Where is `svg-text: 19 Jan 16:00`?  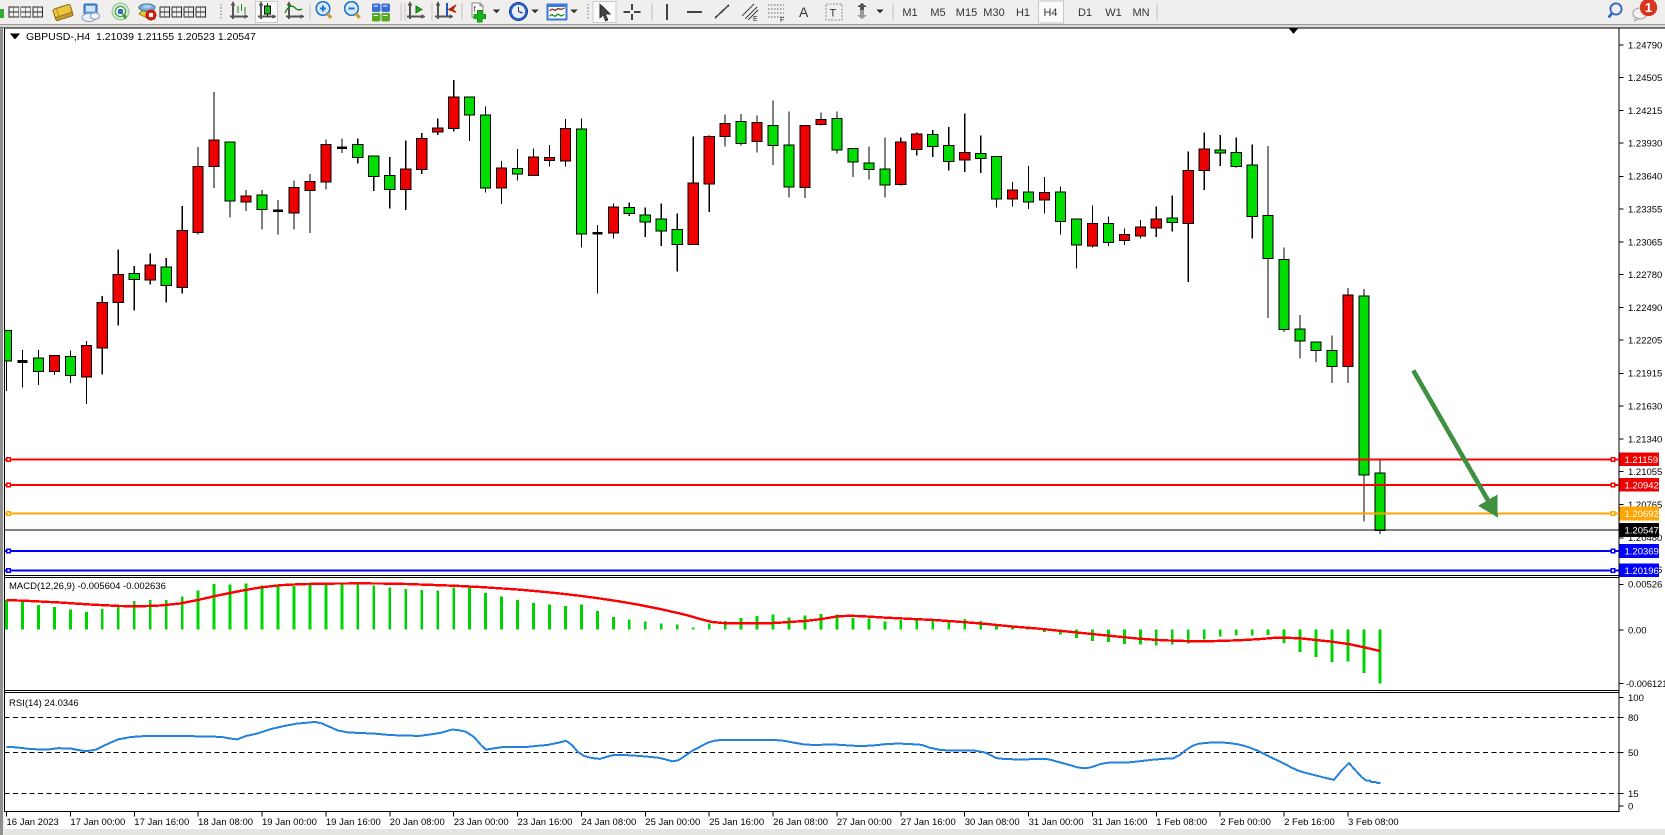 svg-text: 19 Jan 16:00 is located at coordinates (353, 822).